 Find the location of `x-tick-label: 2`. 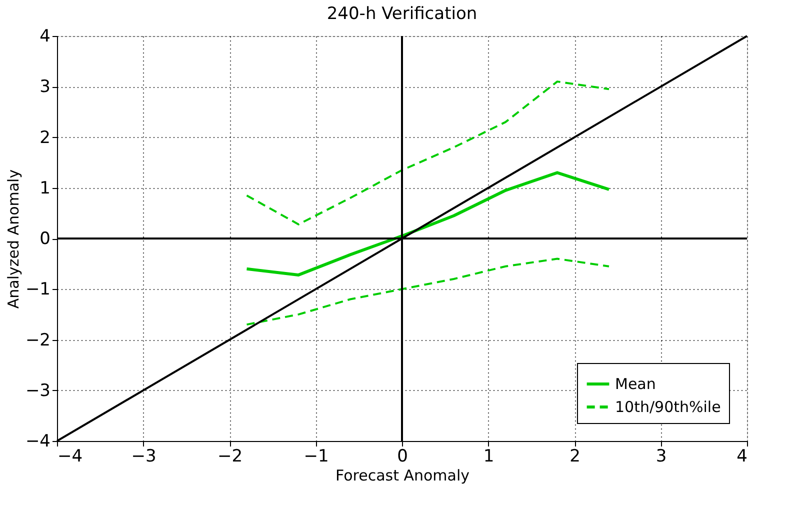

x-tick-label: 2 is located at coordinates (575, 456).